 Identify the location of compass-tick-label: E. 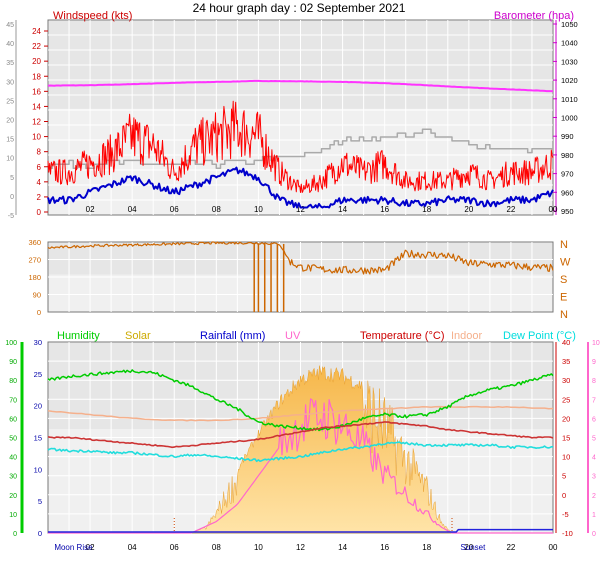
(563, 298).